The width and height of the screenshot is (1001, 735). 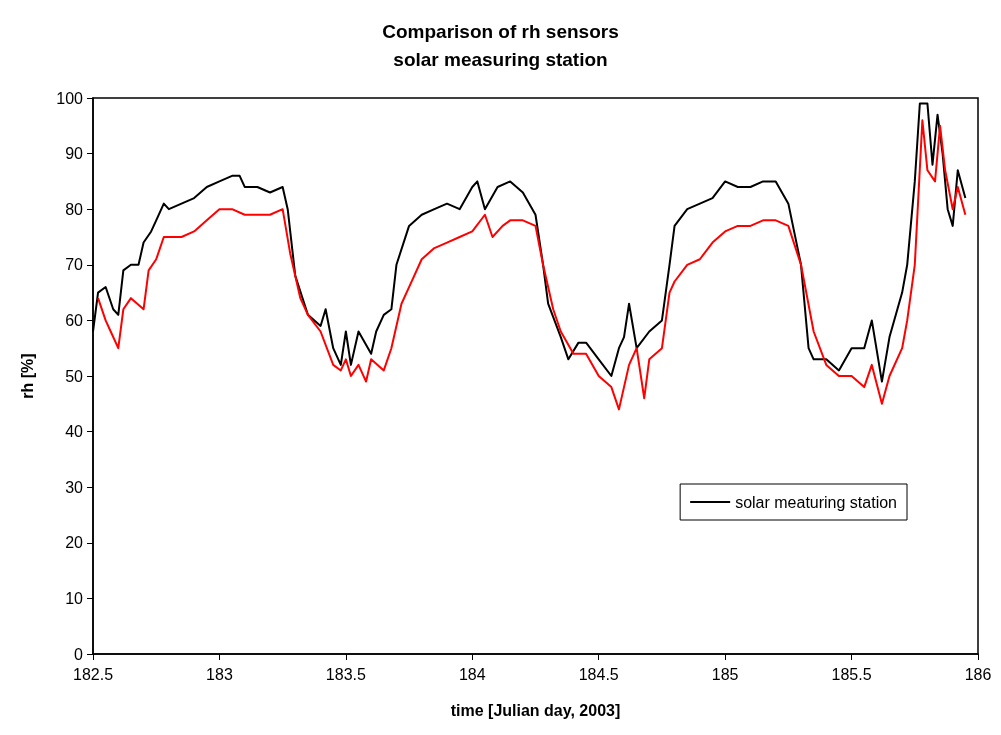 What do you see at coordinates (472, 674) in the screenshot?
I see `x-tick-label: 184` at bounding box center [472, 674].